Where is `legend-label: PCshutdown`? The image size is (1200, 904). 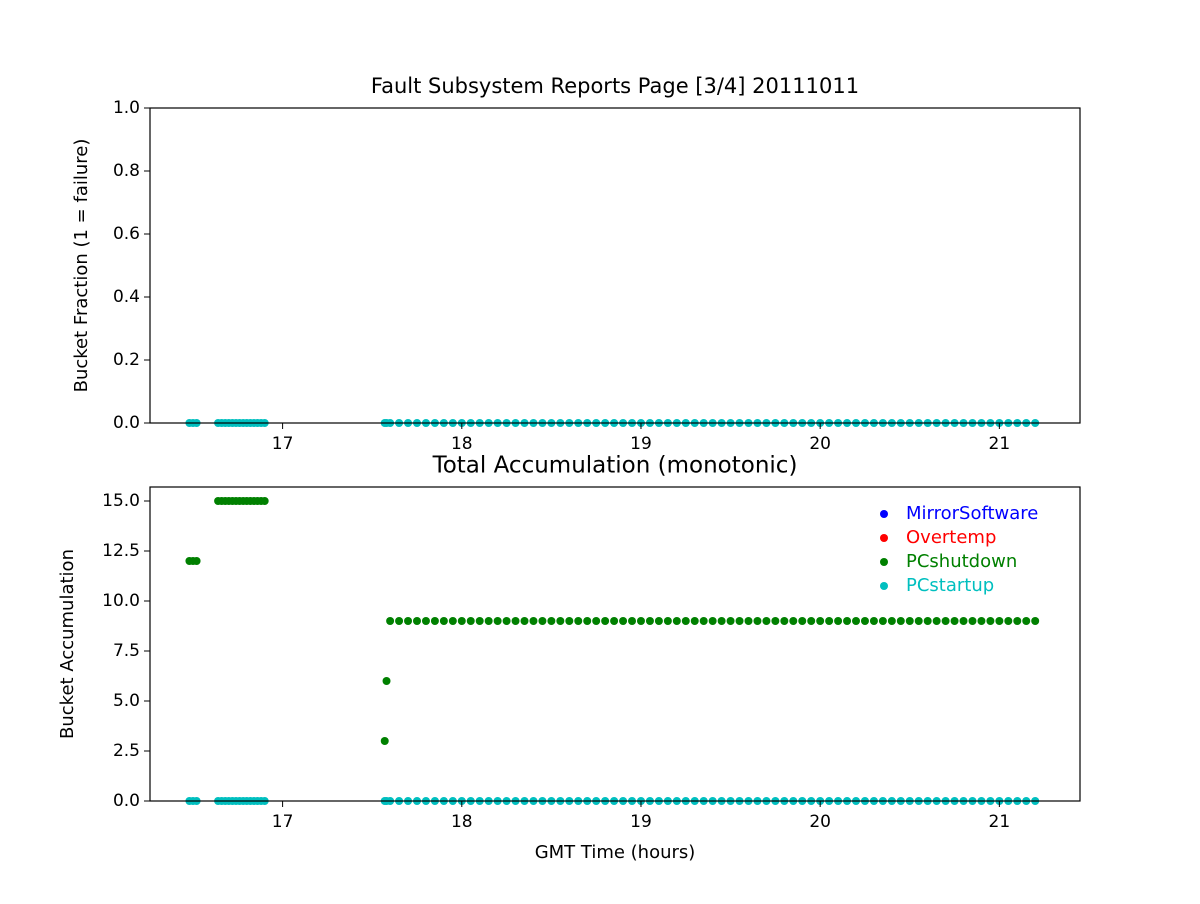
legend-label: PCshutdown is located at coordinates (961, 561).